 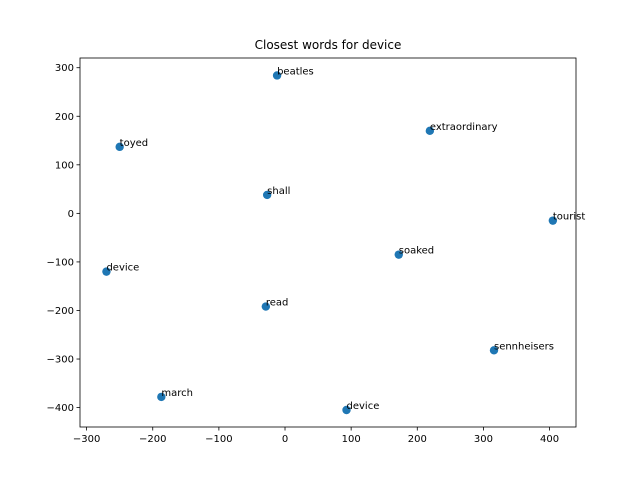 What do you see at coordinates (524, 346) in the screenshot?
I see `point-label: sennheisers` at bounding box center [524, 346].